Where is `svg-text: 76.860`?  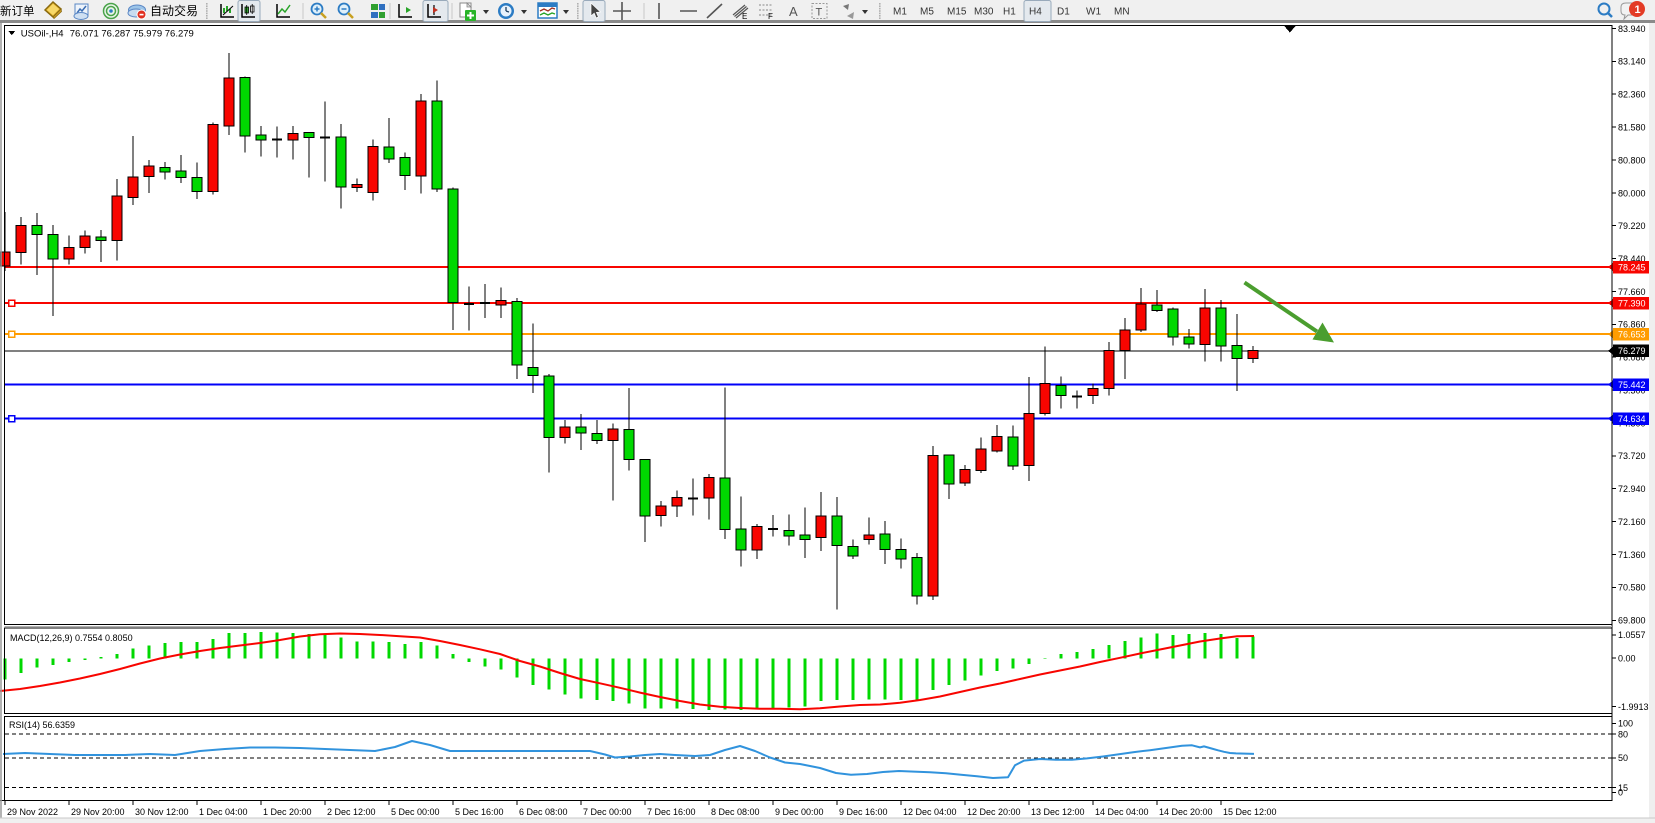
svg-text: 76.860 is located at coordinates (1632, 325).